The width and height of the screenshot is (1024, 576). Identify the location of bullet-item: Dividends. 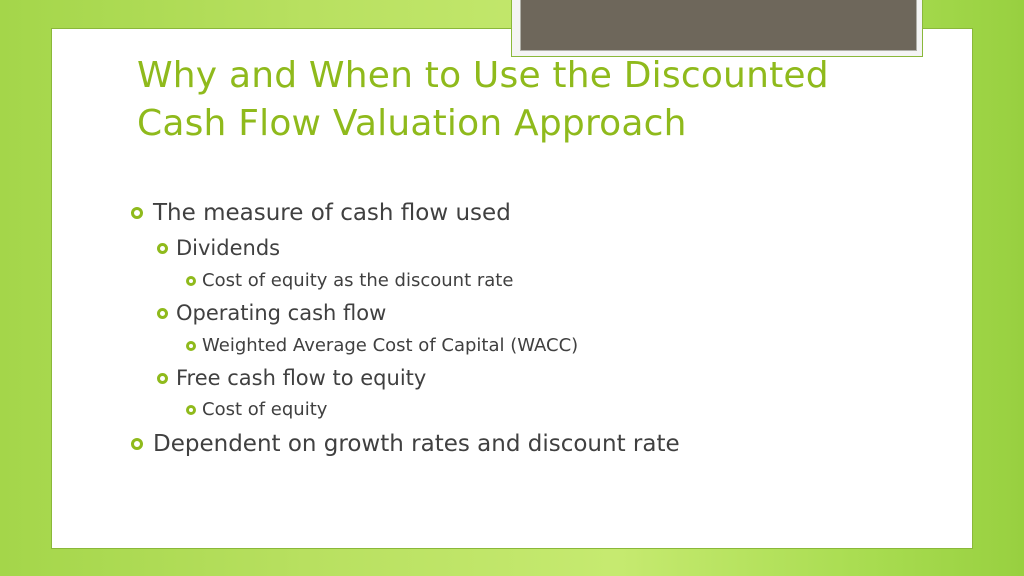
(218, 248).